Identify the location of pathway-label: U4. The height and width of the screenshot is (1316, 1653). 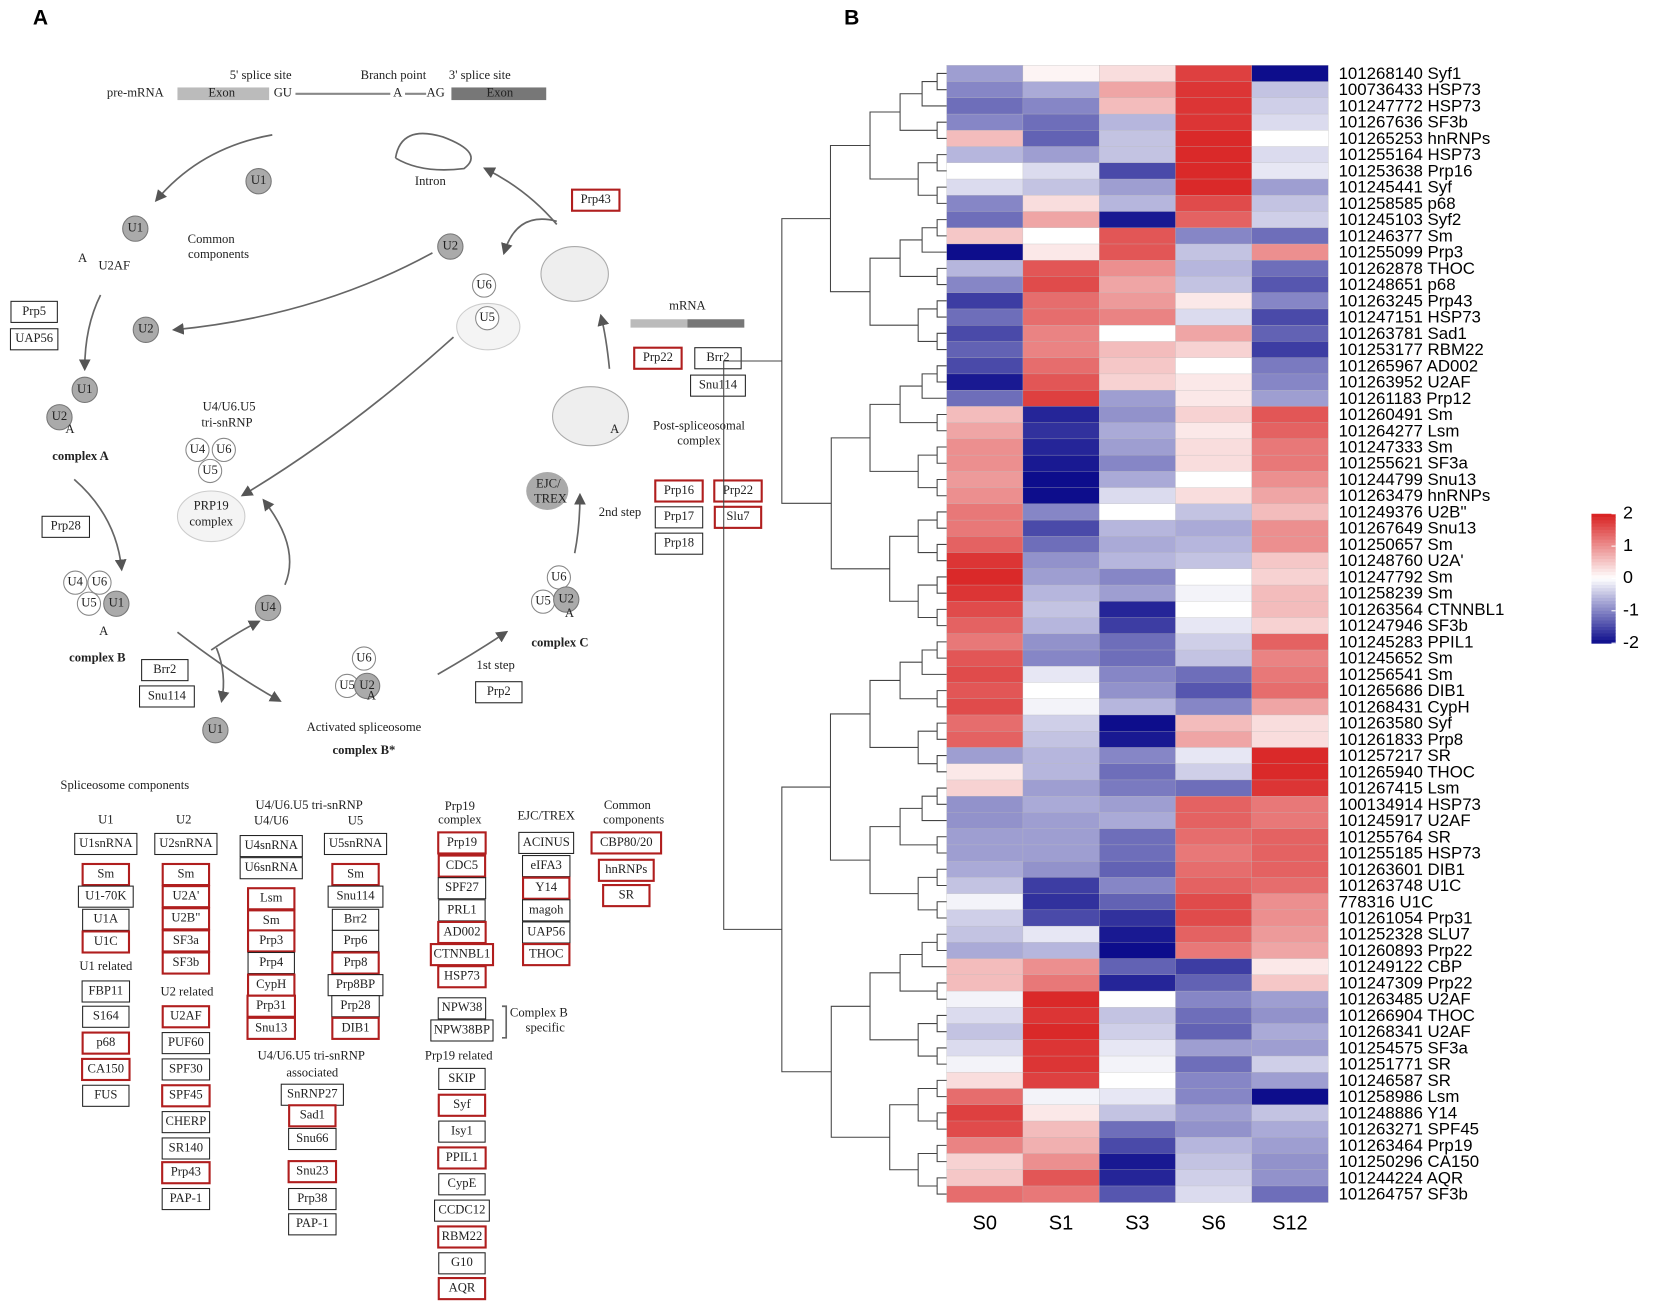
(76, 582).